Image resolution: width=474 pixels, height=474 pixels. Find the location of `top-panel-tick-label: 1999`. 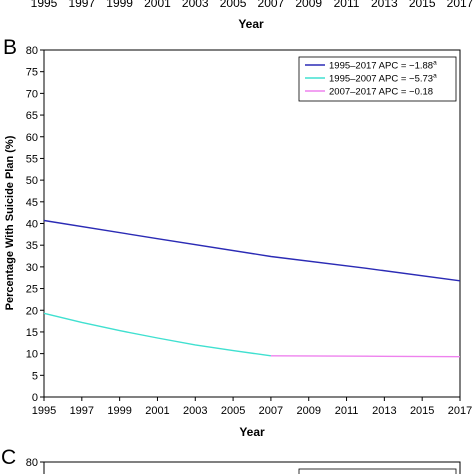

top-panel-tick-label: 1999 is located at coordinates (119, 5).